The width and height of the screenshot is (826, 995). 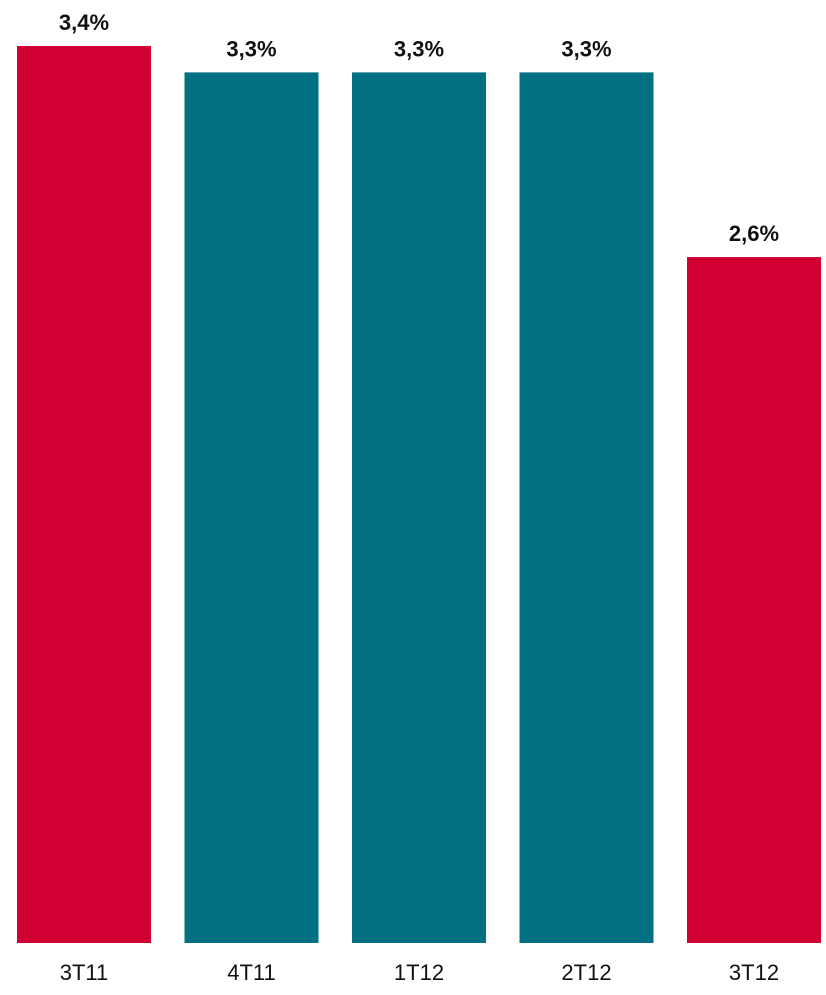 What do you see at coordinates (754, 972) in the screenshot?
I see `x-tick-label-3T12: 3T12` at bounding box center [754, 972].